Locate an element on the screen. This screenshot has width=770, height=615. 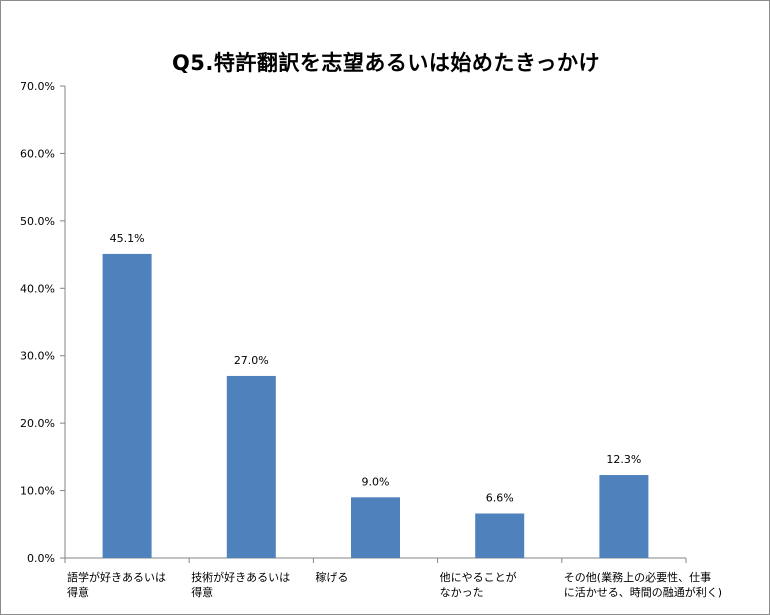
category-label: 他にやることが is located at coordinates (478, 577).